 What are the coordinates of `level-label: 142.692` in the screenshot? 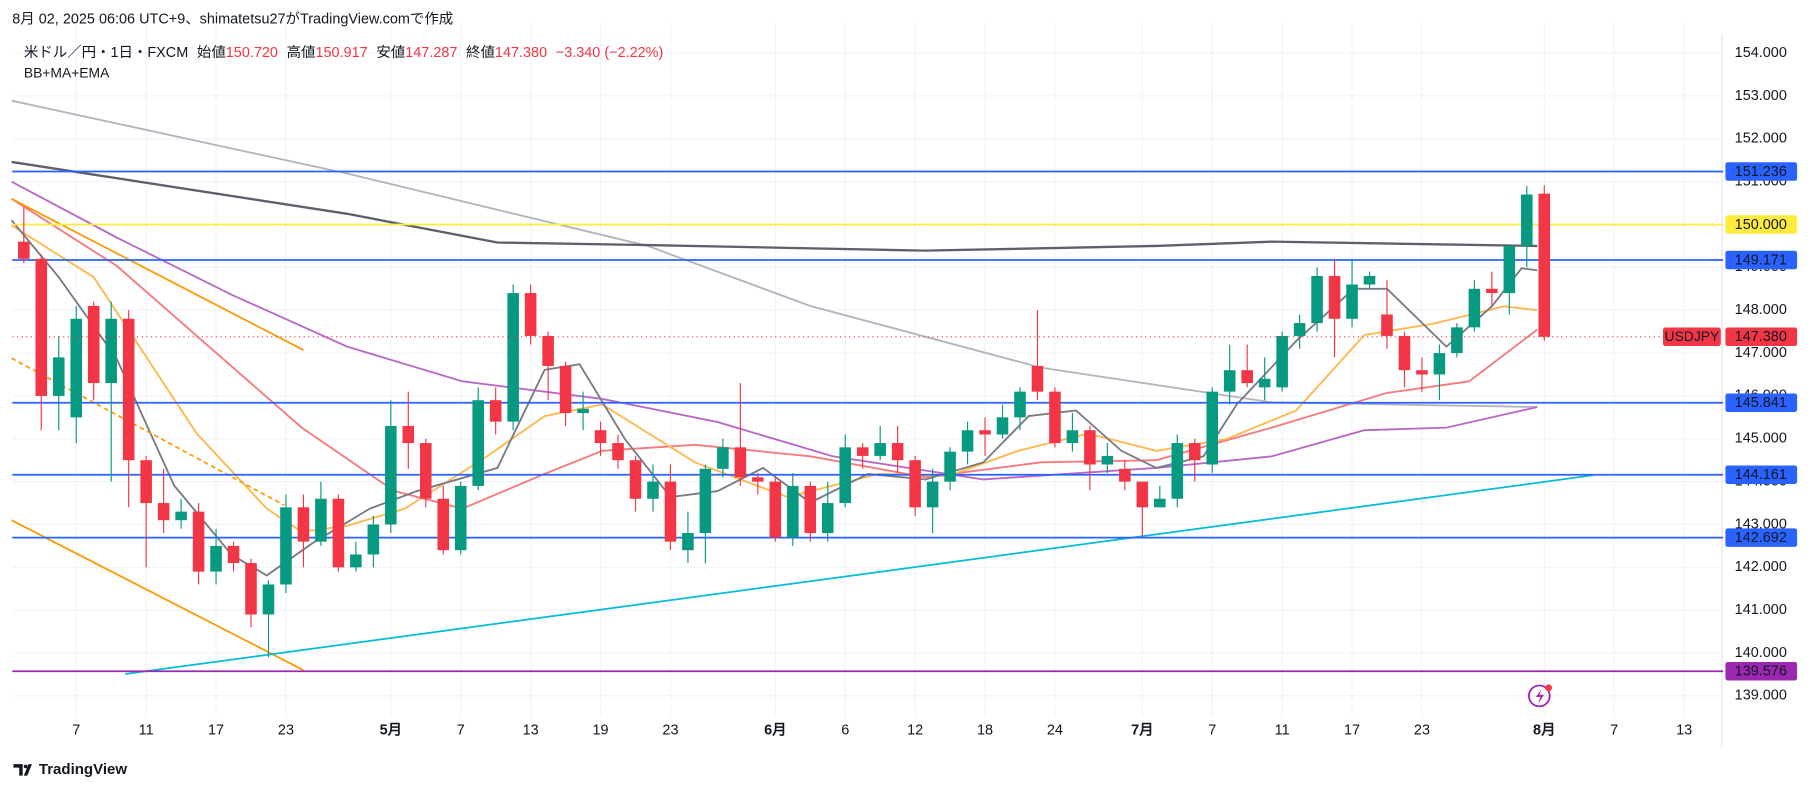 It's located at (1761, 538).